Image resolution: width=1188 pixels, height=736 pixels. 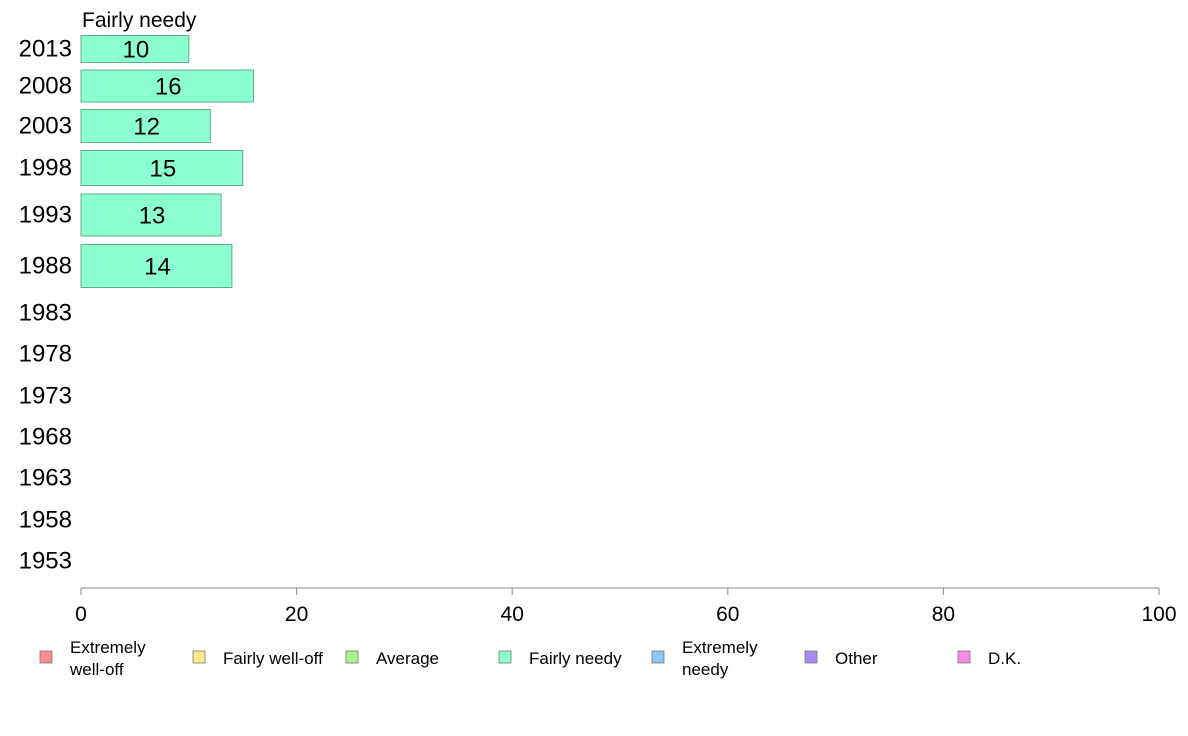 What do you see at coordinates (45, 313) in the screenshot?
I see `y-tick-label: 1983` at bounding box center [45, 313].